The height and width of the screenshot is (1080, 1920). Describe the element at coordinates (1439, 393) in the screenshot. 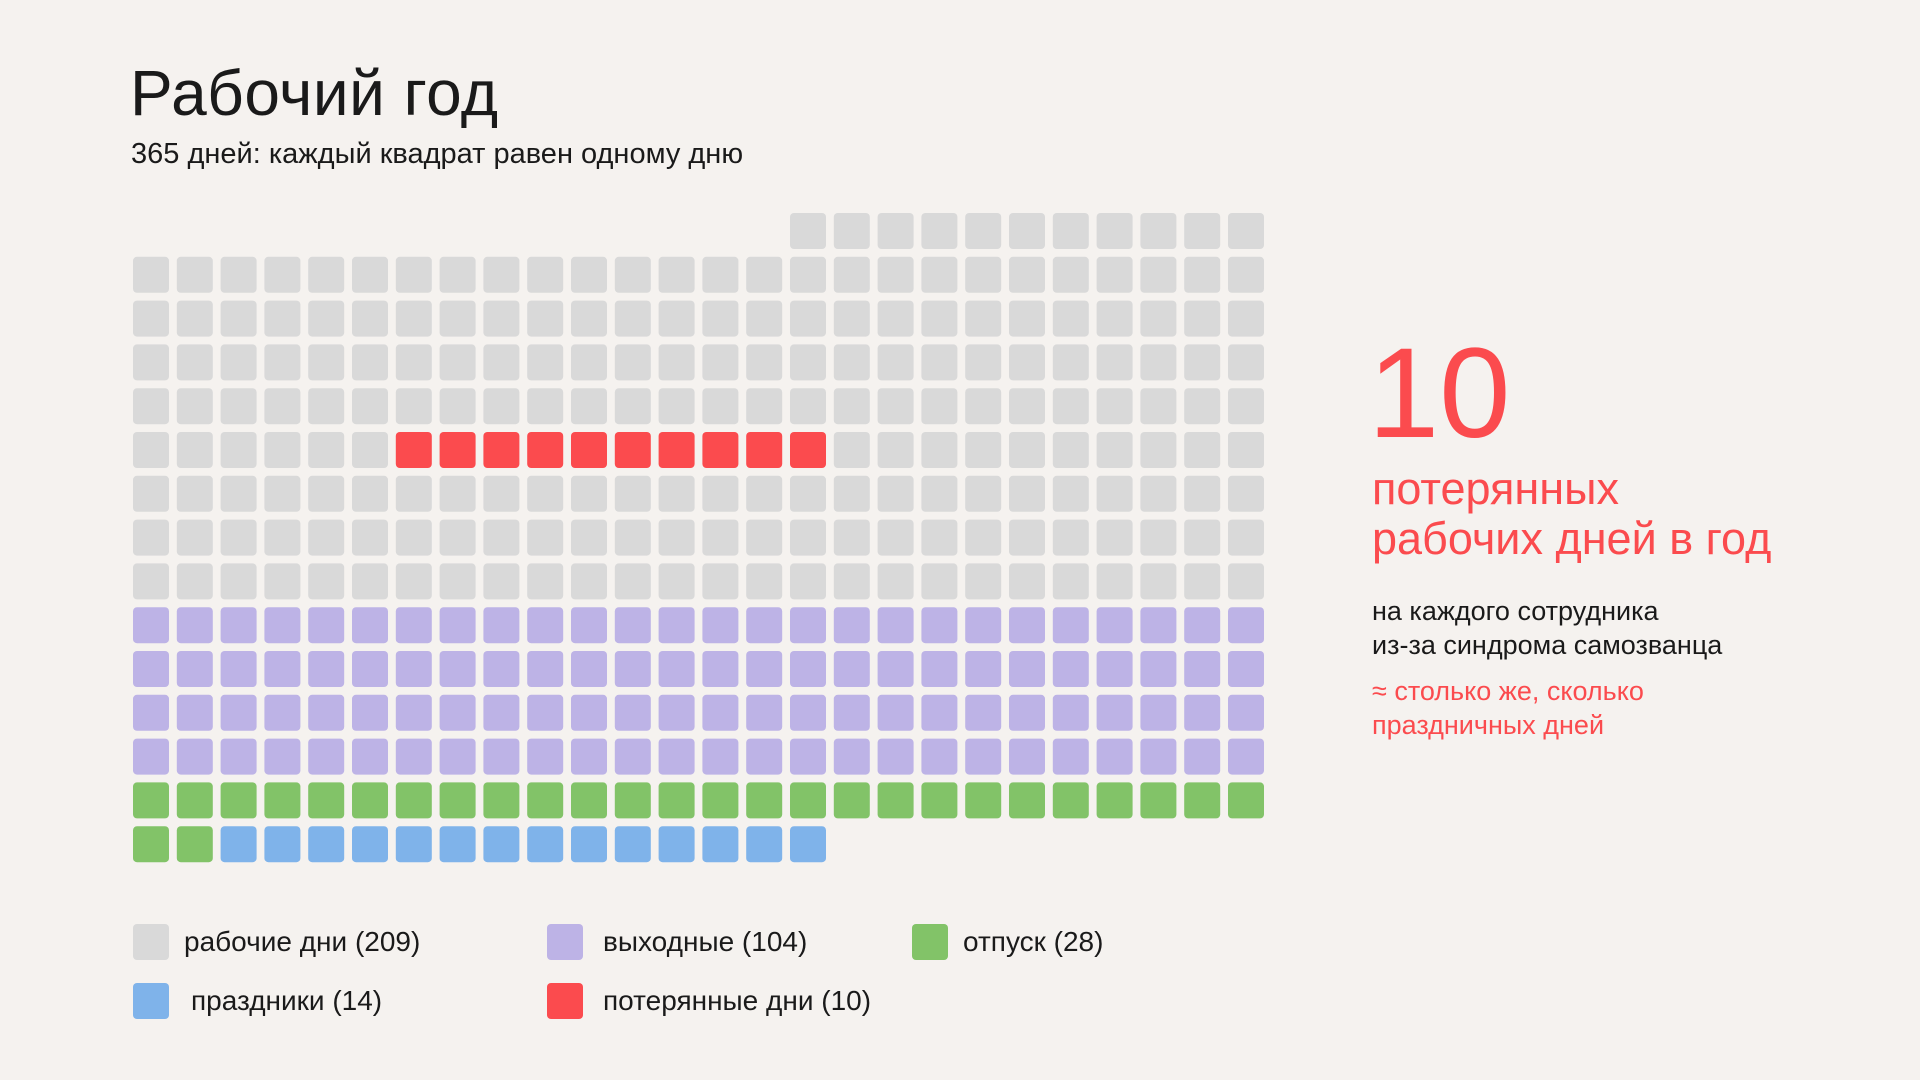

I see `lost-days-number: 10` at that location.